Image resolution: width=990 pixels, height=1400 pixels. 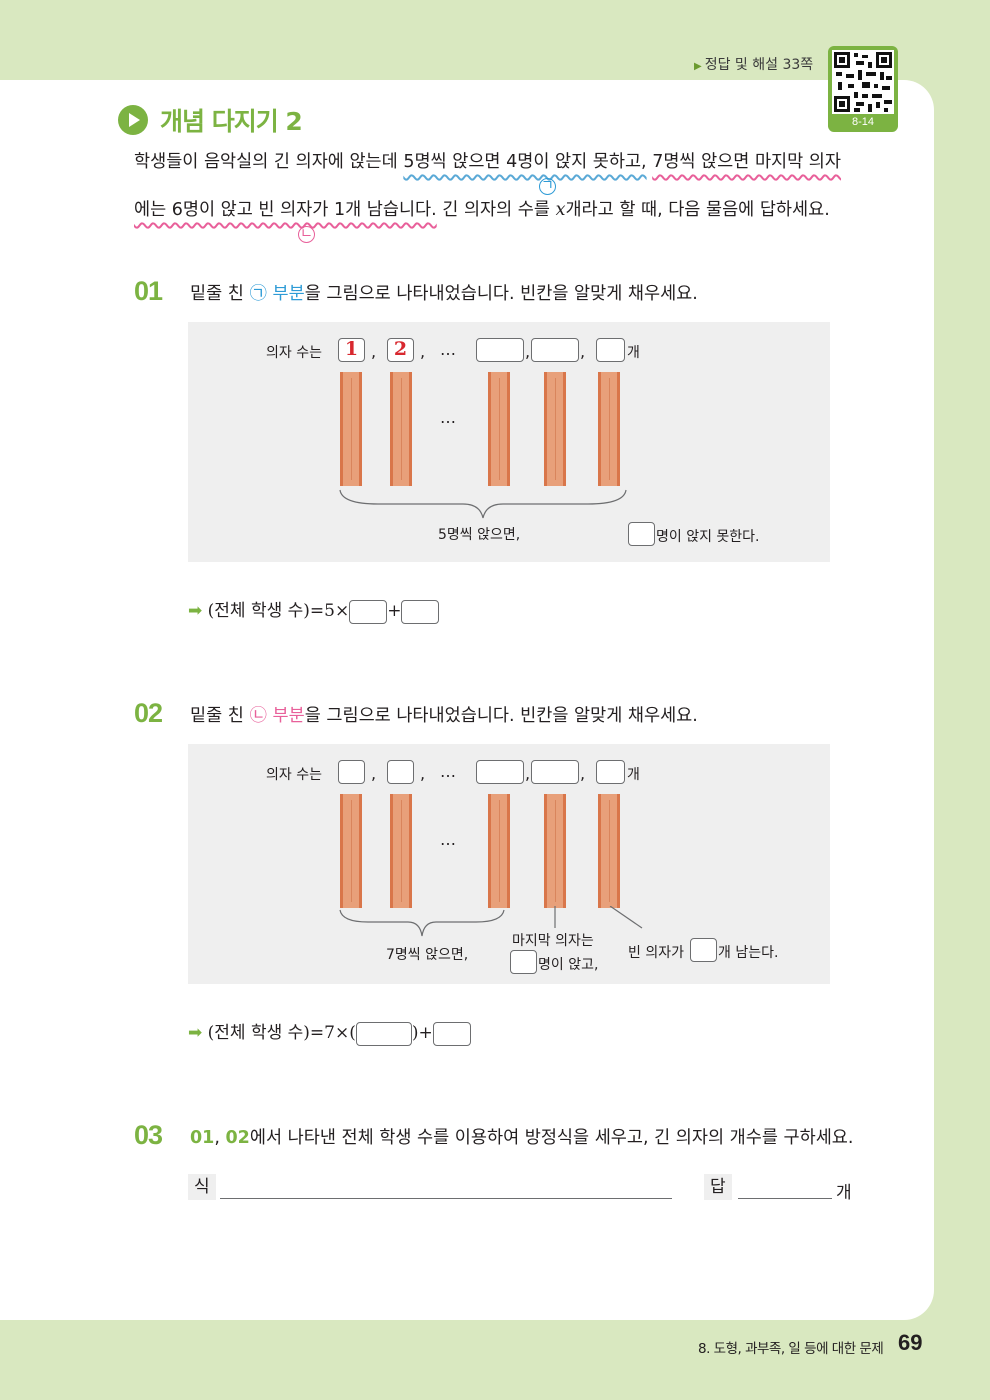 What do you see at coordinates (495, 40) in the screenshot?
I see `top-band` at bounding box center [495, 40].